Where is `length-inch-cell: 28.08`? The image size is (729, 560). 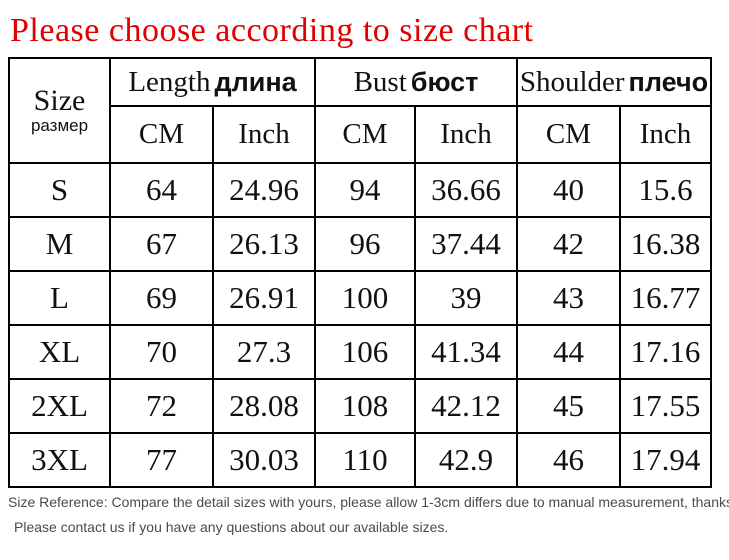 length-inch-cell: 28.08 is located at coordinates (264, 406).